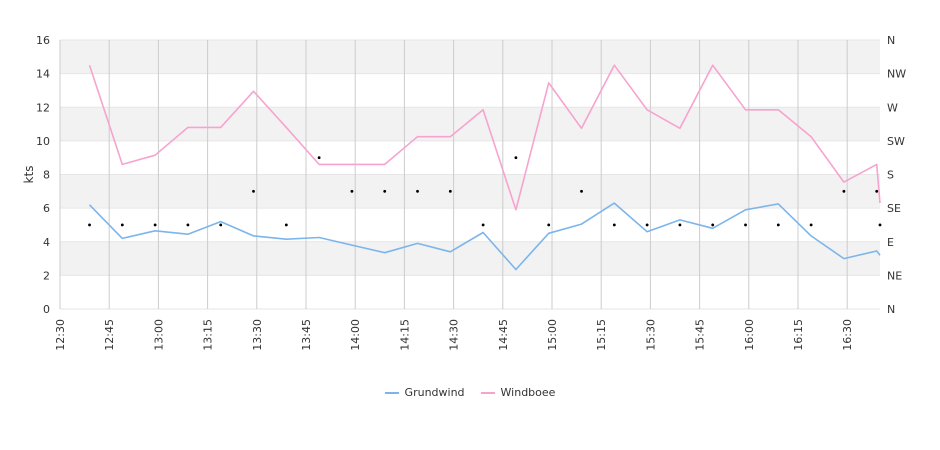 The image size is (940, 450). Describe the element at coordinates (306, 335) in the screenshot. I see `x-tick-label: 13:45` at that location.